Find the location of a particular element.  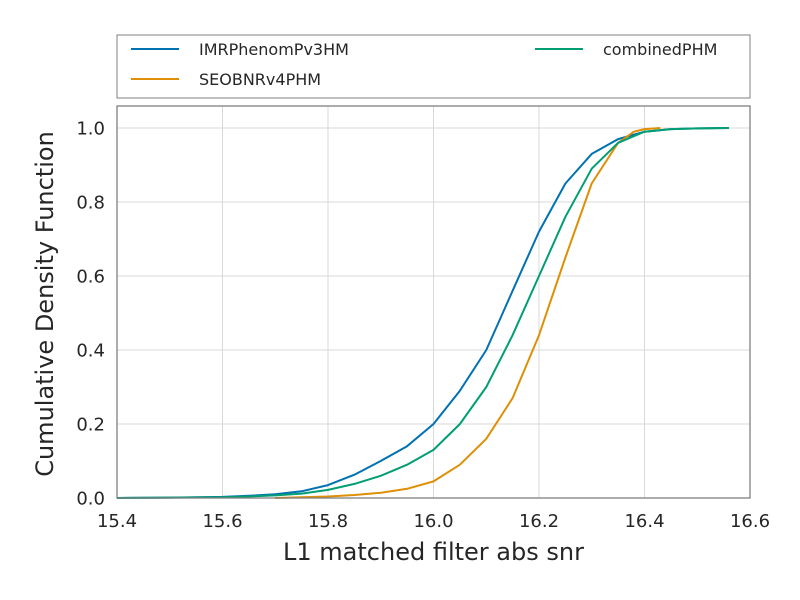

legend-box is located at coordinates (433, 66).